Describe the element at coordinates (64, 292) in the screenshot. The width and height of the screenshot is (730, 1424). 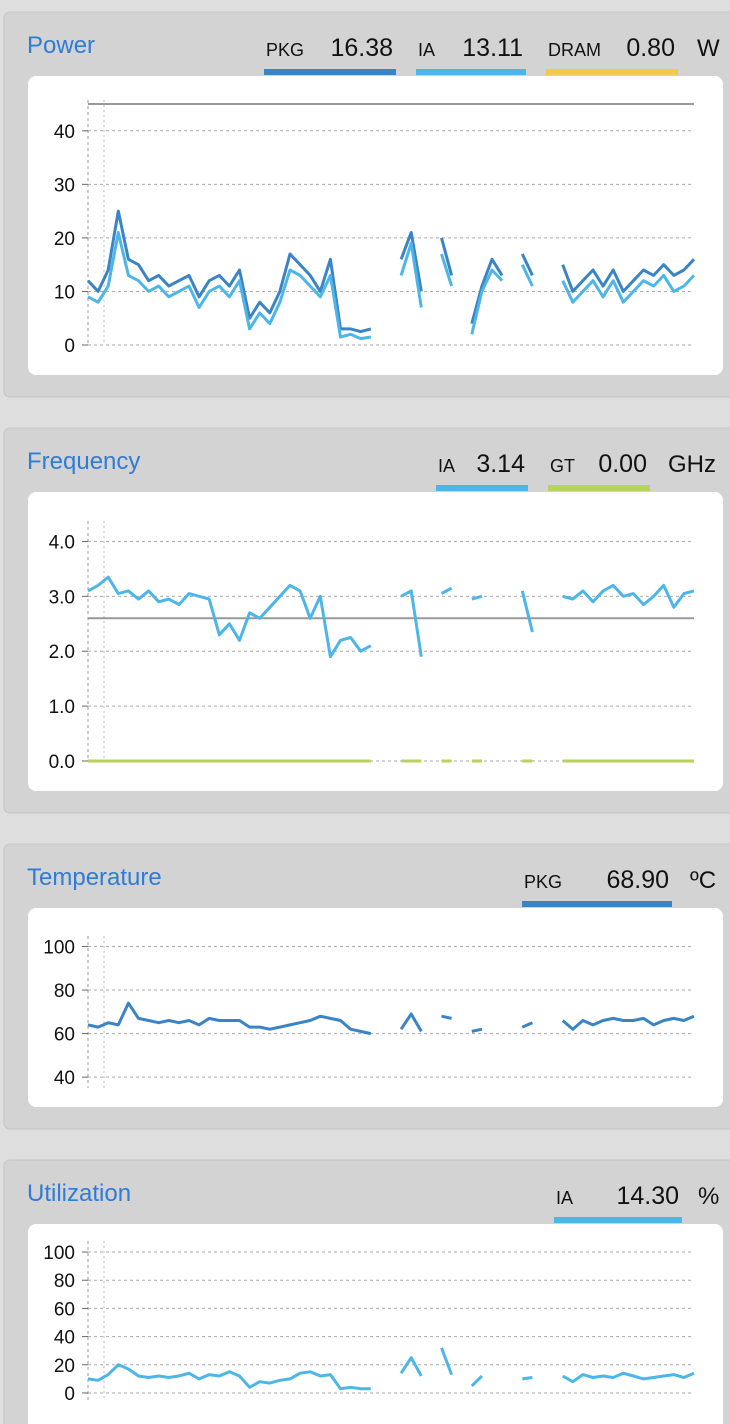
I see `y-tick-label: 10` at that location.